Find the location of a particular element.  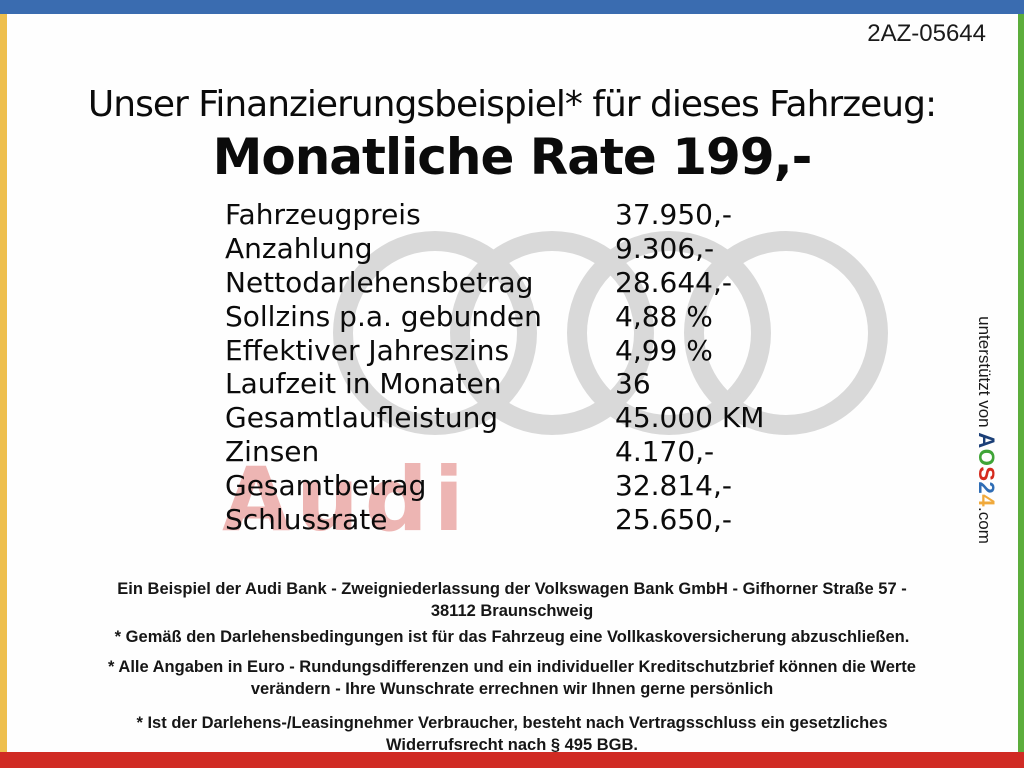

bottom-border-bar is located at coordinates (512, 760).